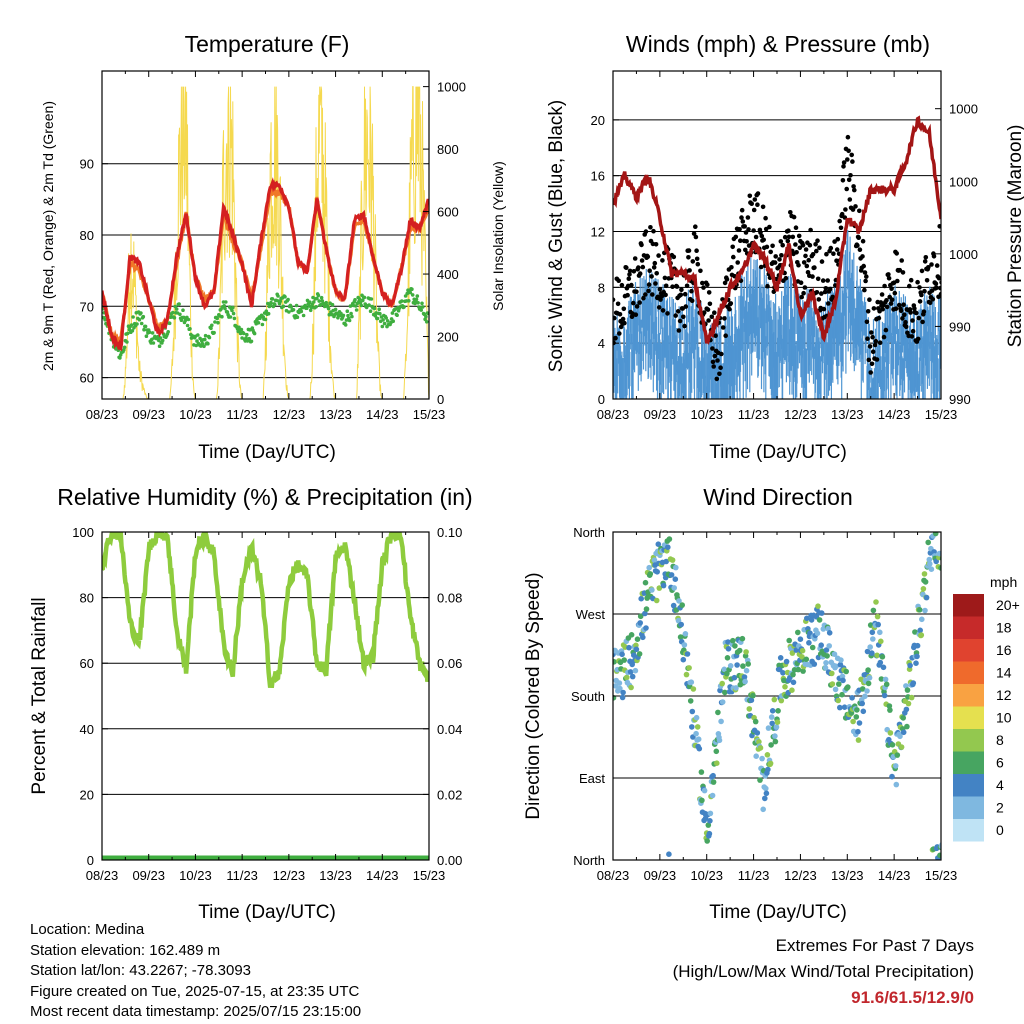  Describe the element at coordinates (141, 970) in the screenshot. I see `station-latlon: Station lat/lon: 43.2267; -78.3093` at that location.